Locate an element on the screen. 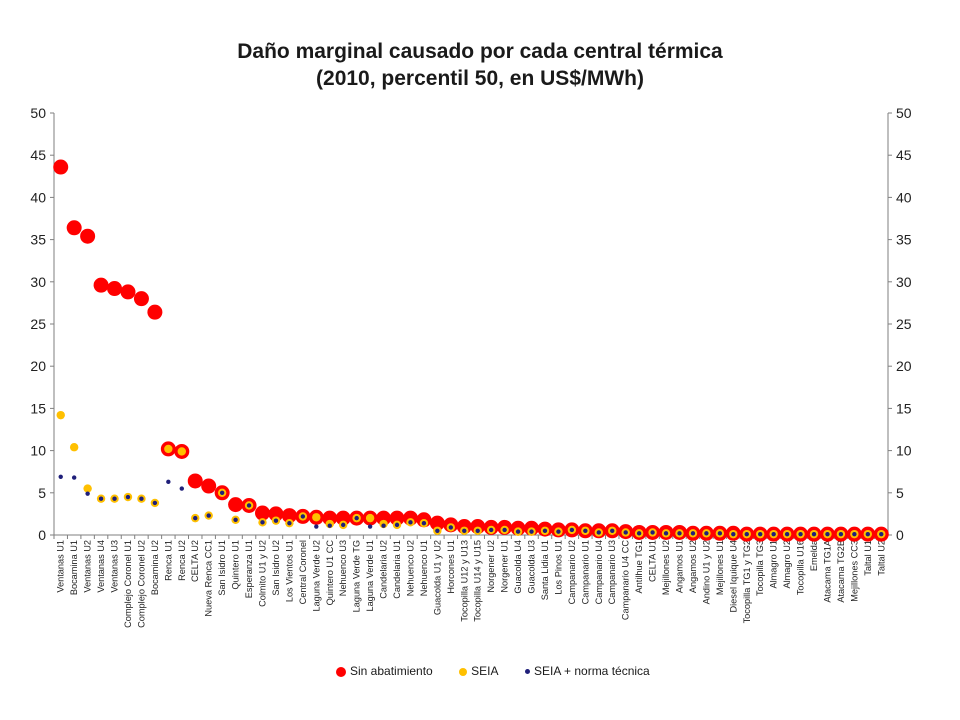 The image size is (960, 720). x-category-label: Nueva Renca CC1 is located at coordinates (209, 578).